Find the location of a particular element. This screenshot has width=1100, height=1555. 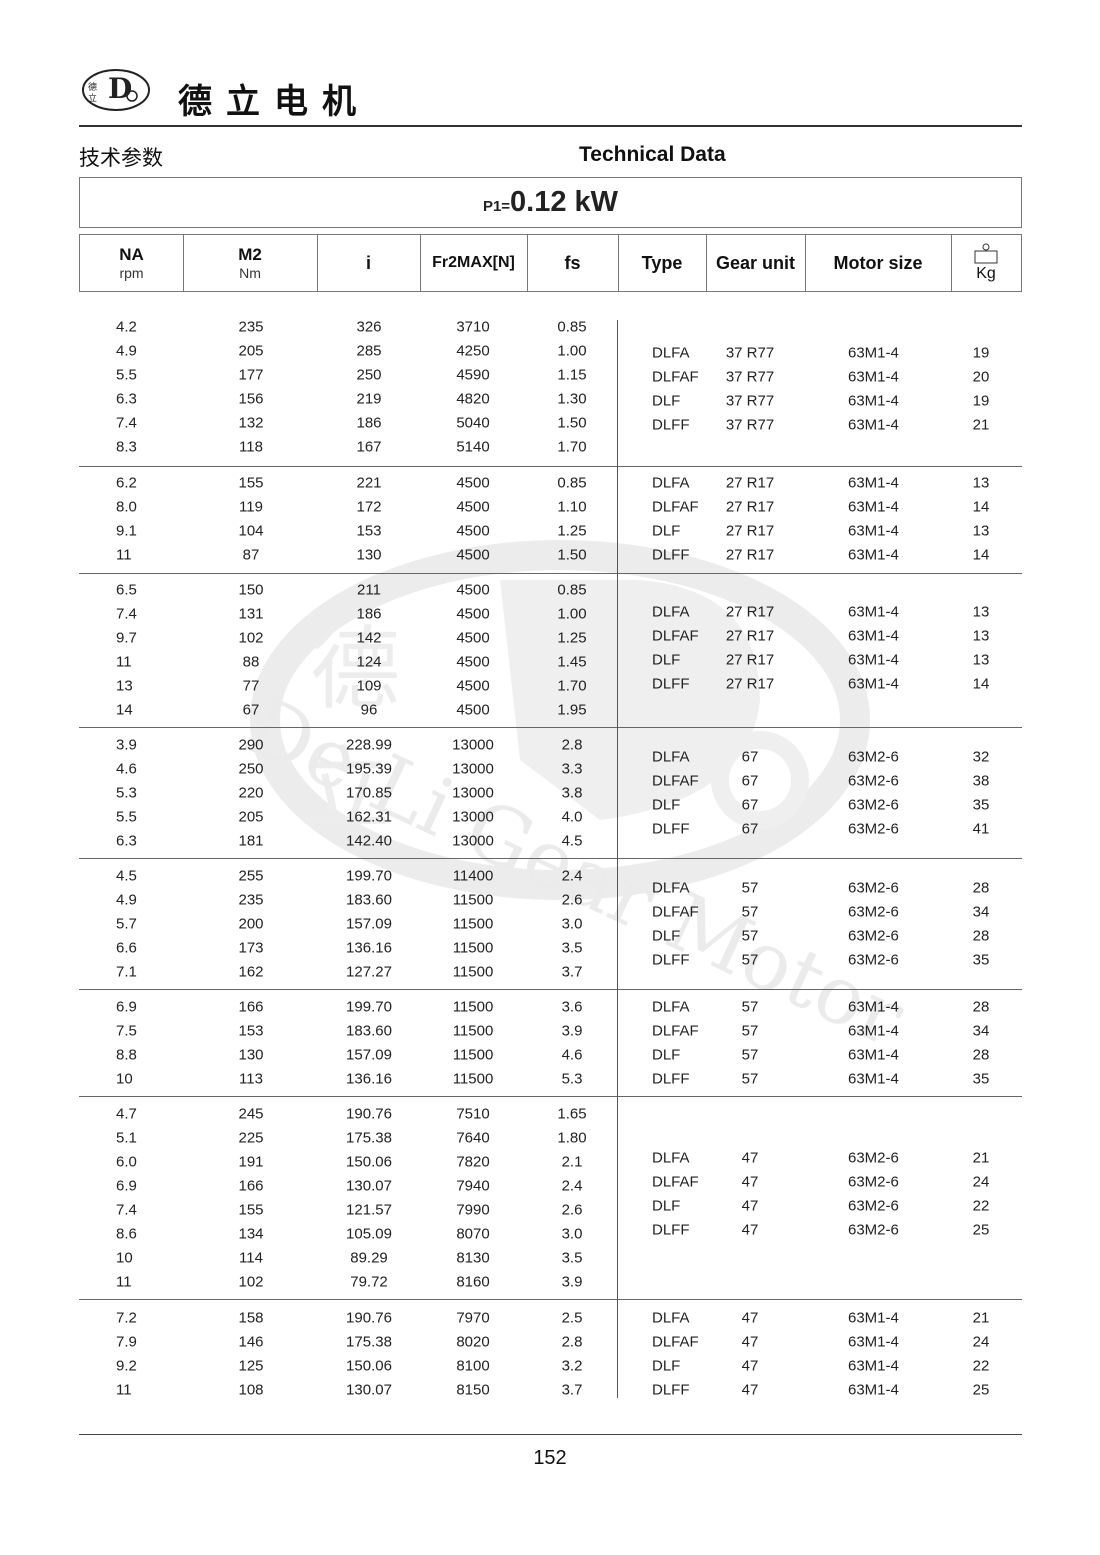

cell-fs: 2.5 is located at coordinates (572, 1318).